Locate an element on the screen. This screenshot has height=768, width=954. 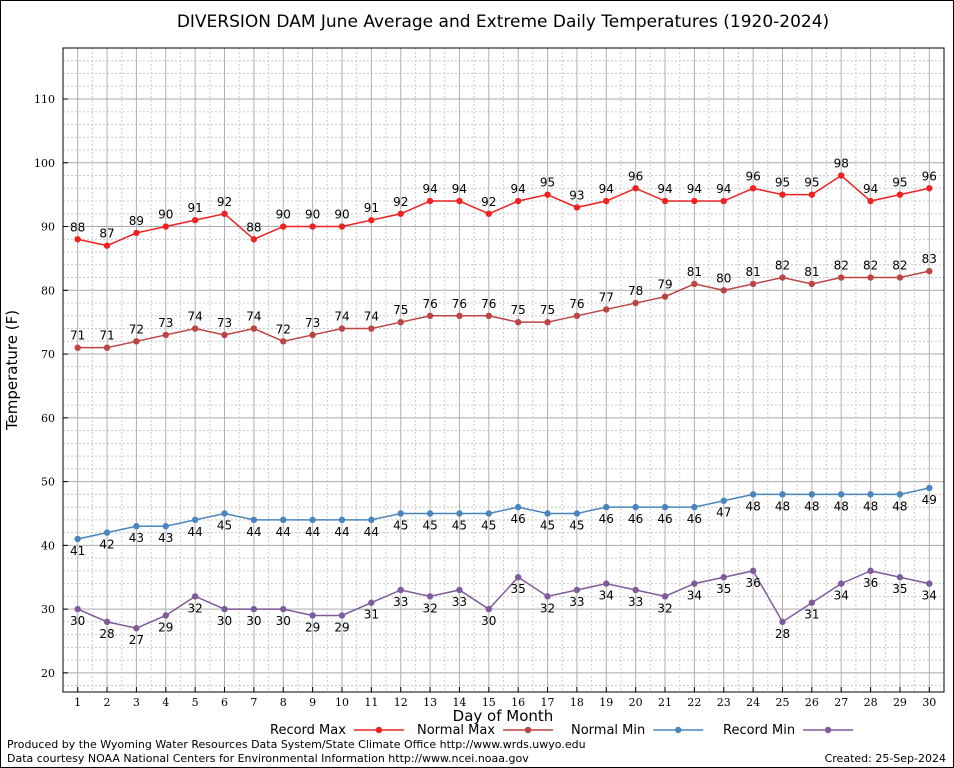
y-tick-label: 50 is located at coordinates (48, 482).